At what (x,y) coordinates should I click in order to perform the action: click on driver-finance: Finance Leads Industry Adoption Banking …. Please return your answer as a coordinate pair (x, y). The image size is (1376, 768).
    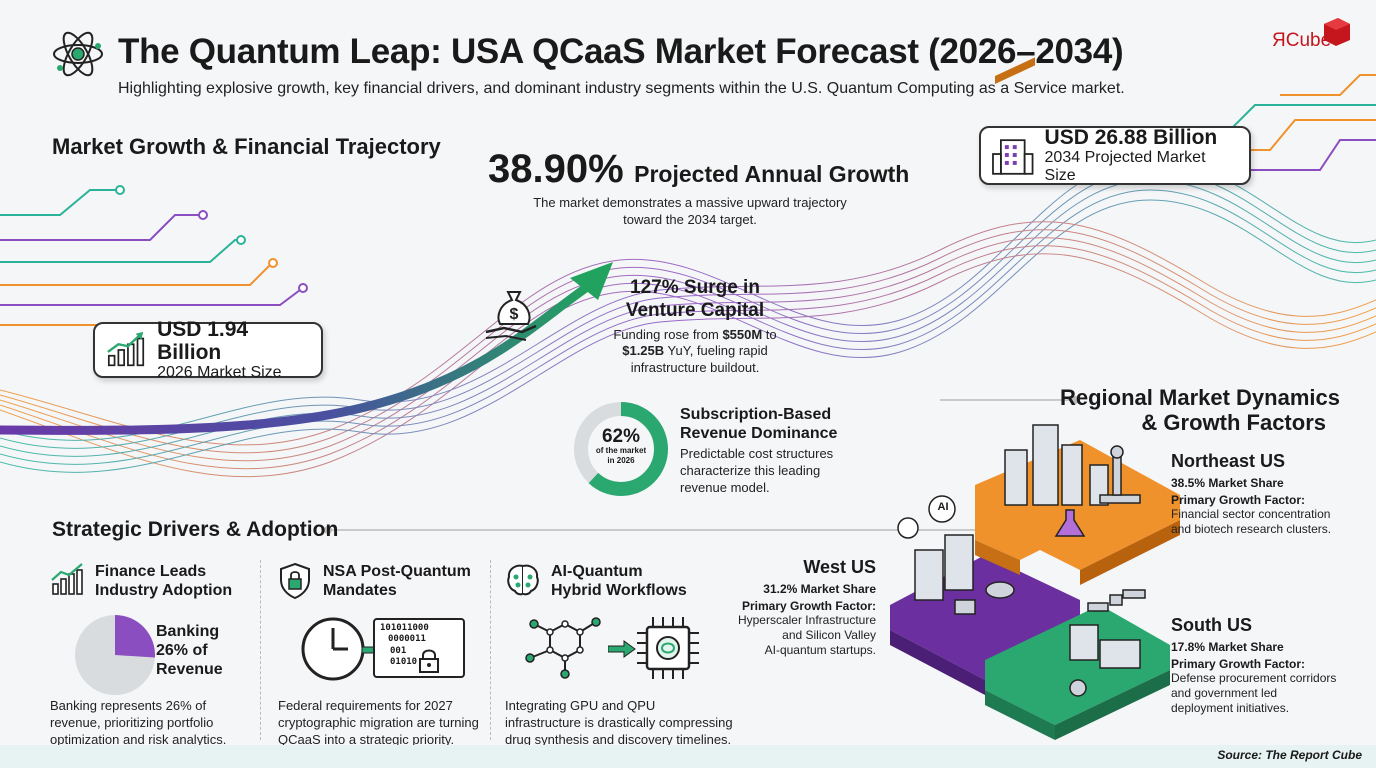
    Looking at the image, I should click on (155, 653).